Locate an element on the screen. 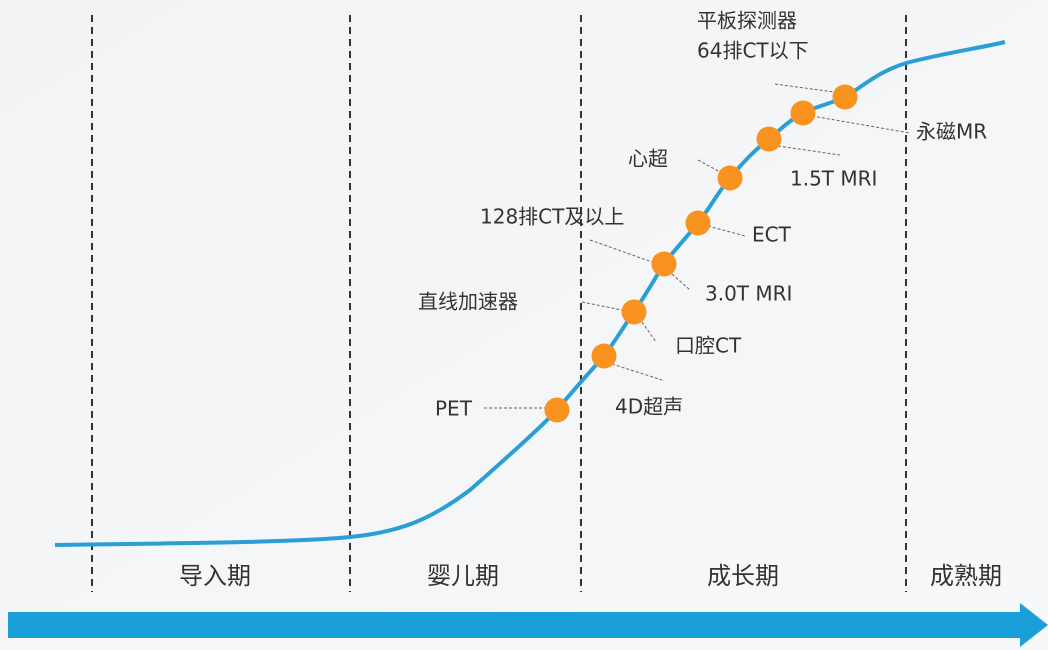 Image resolution: width=1048 pixels, height=650 pixels. device-label: 直线加速器 is located at coordinates (468, 302).